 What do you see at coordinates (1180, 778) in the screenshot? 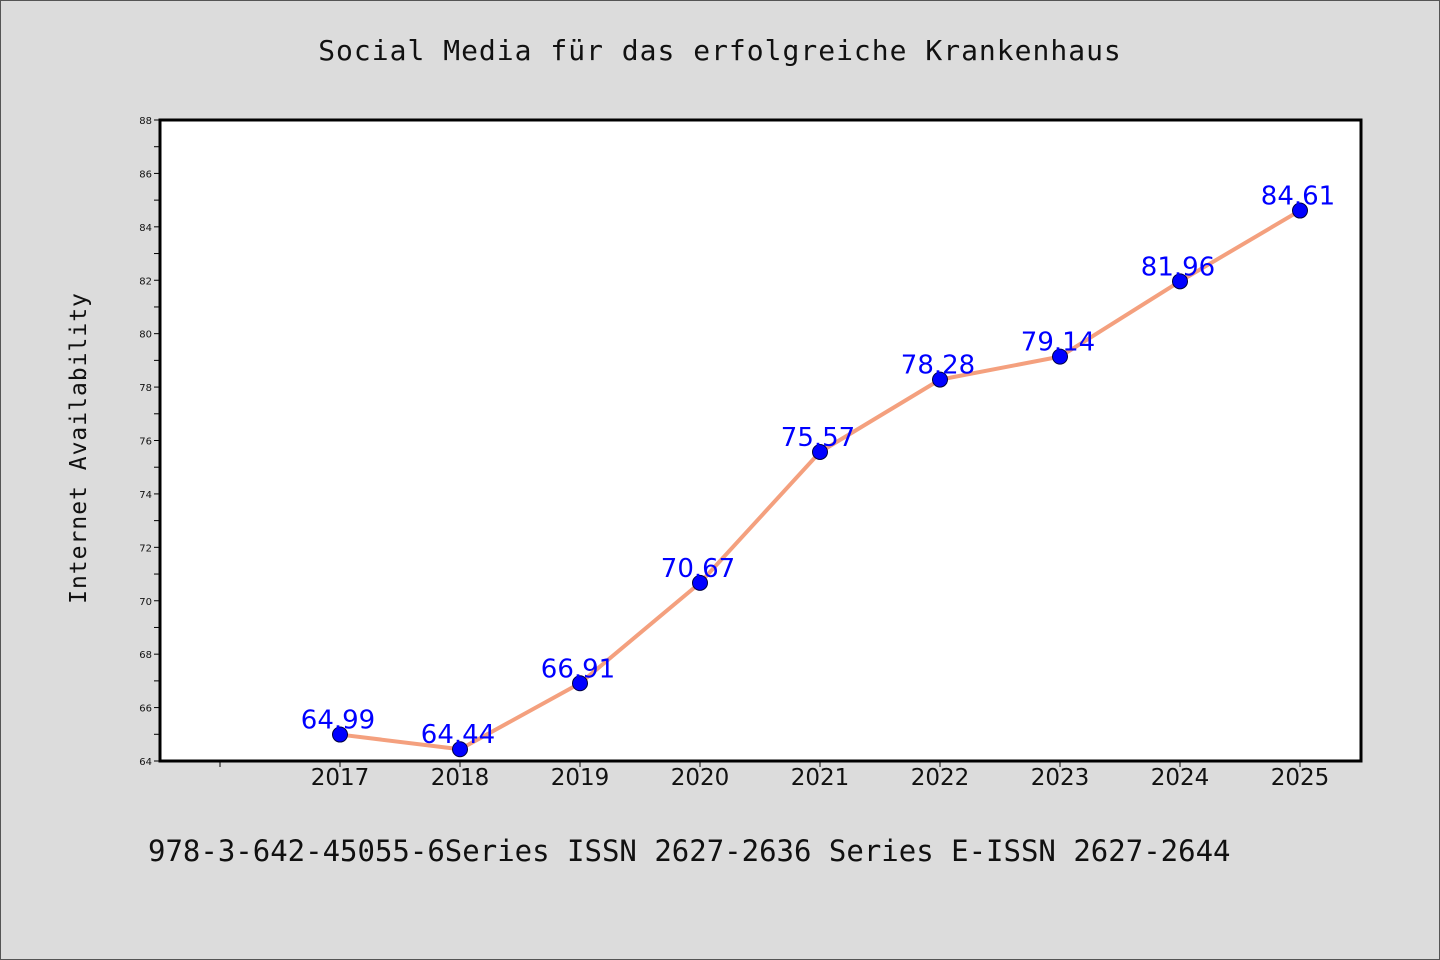
I see `x-tick-label: 2024` at bounding box center [1180, 778].